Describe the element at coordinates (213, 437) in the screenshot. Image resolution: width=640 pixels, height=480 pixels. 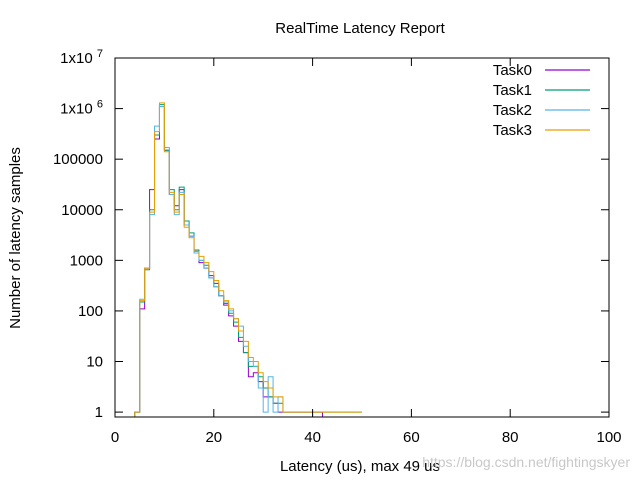
I see `x-tick-label: 20` at that location.